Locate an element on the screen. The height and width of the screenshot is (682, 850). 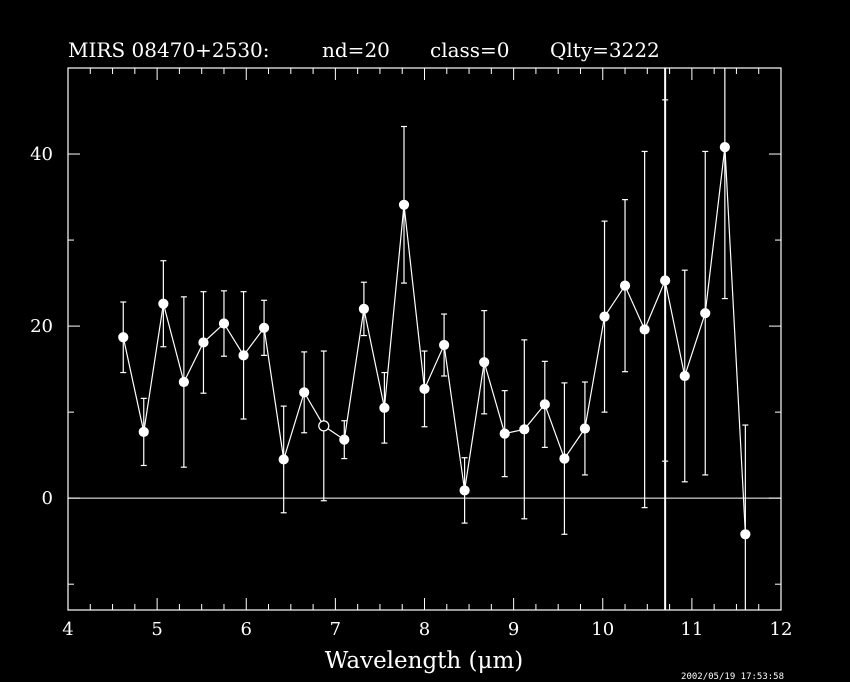
x-tick-label: 12 is located at coordinates (781, 629).